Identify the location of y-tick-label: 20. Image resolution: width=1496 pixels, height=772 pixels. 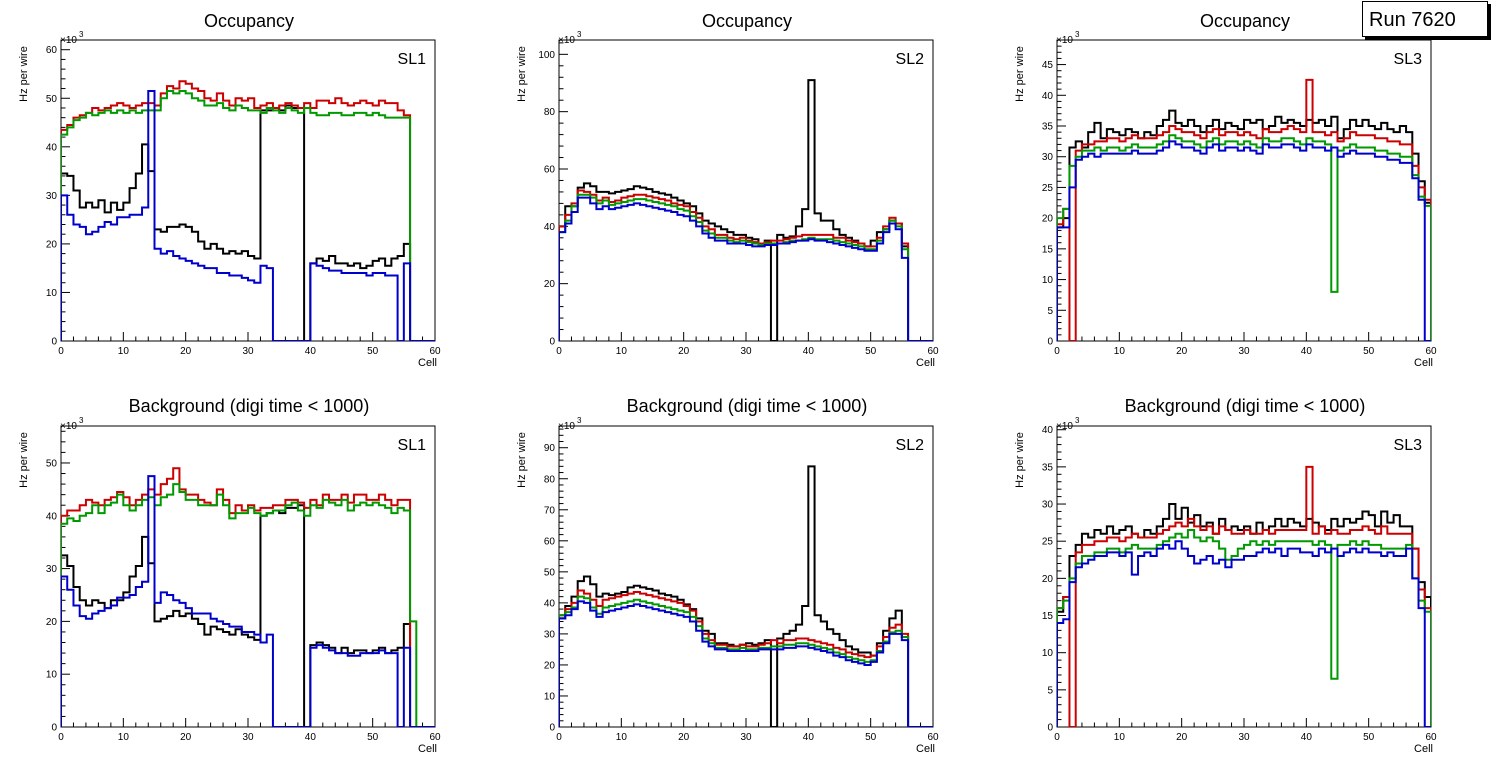
(1048, 219).